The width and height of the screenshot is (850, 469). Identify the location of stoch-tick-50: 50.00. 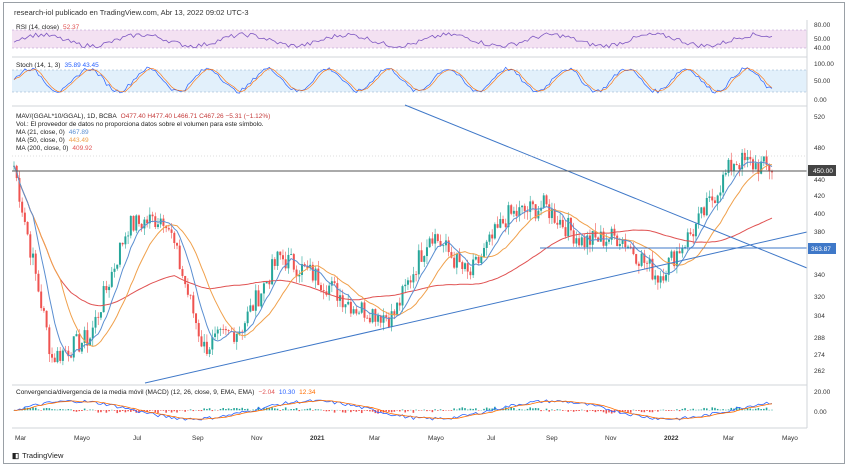
(822, 81).